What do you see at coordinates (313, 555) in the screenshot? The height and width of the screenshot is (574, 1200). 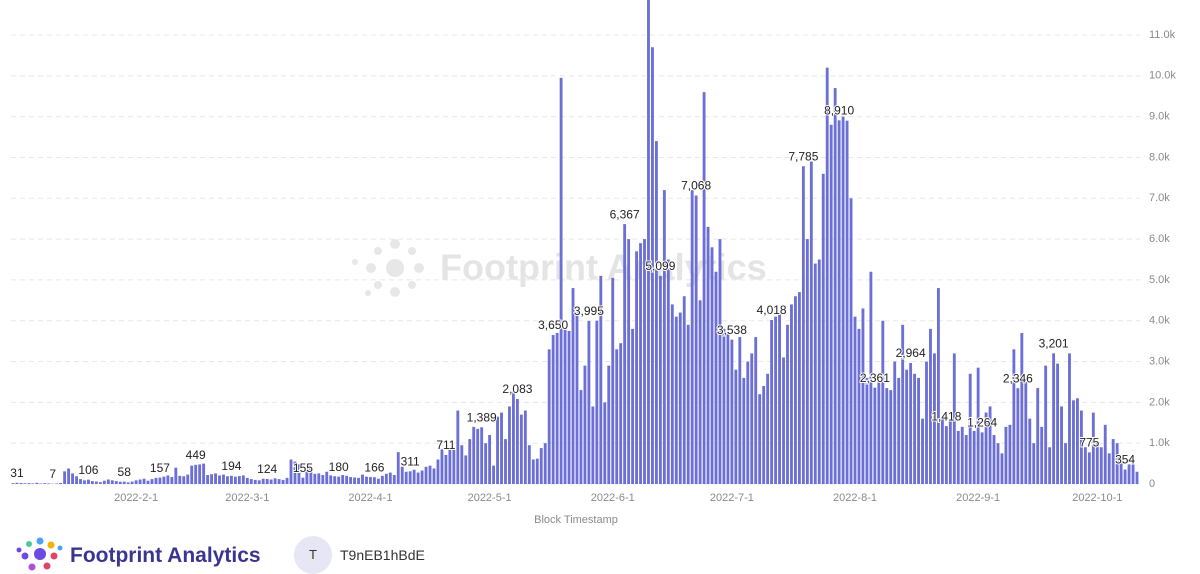 I see `avatar: T` at bounding box center [313, 555].